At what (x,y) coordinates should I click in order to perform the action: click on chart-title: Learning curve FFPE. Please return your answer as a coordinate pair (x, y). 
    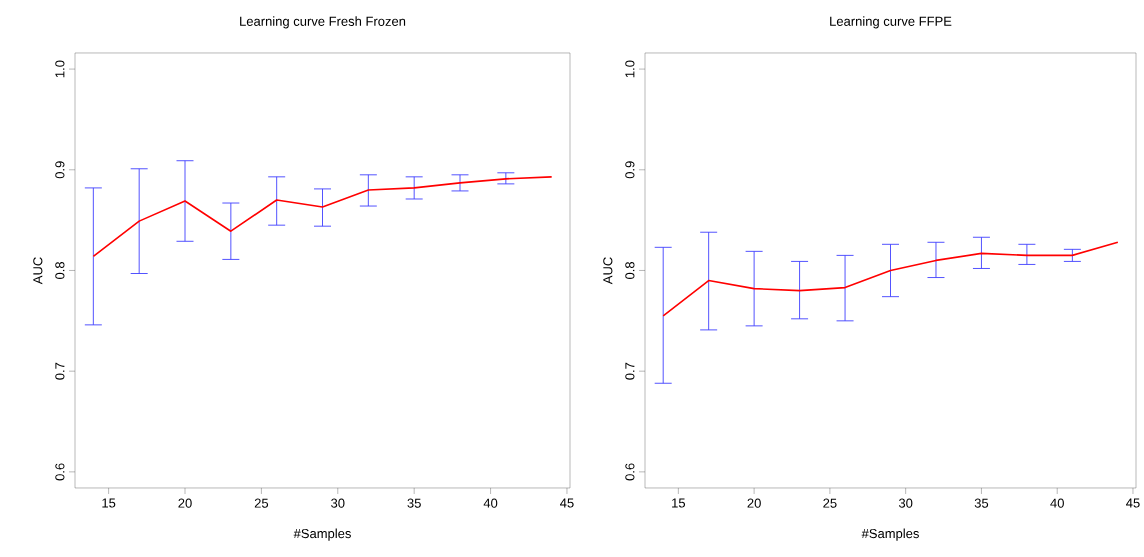
    Looking at the image, I should click on (891, 22).